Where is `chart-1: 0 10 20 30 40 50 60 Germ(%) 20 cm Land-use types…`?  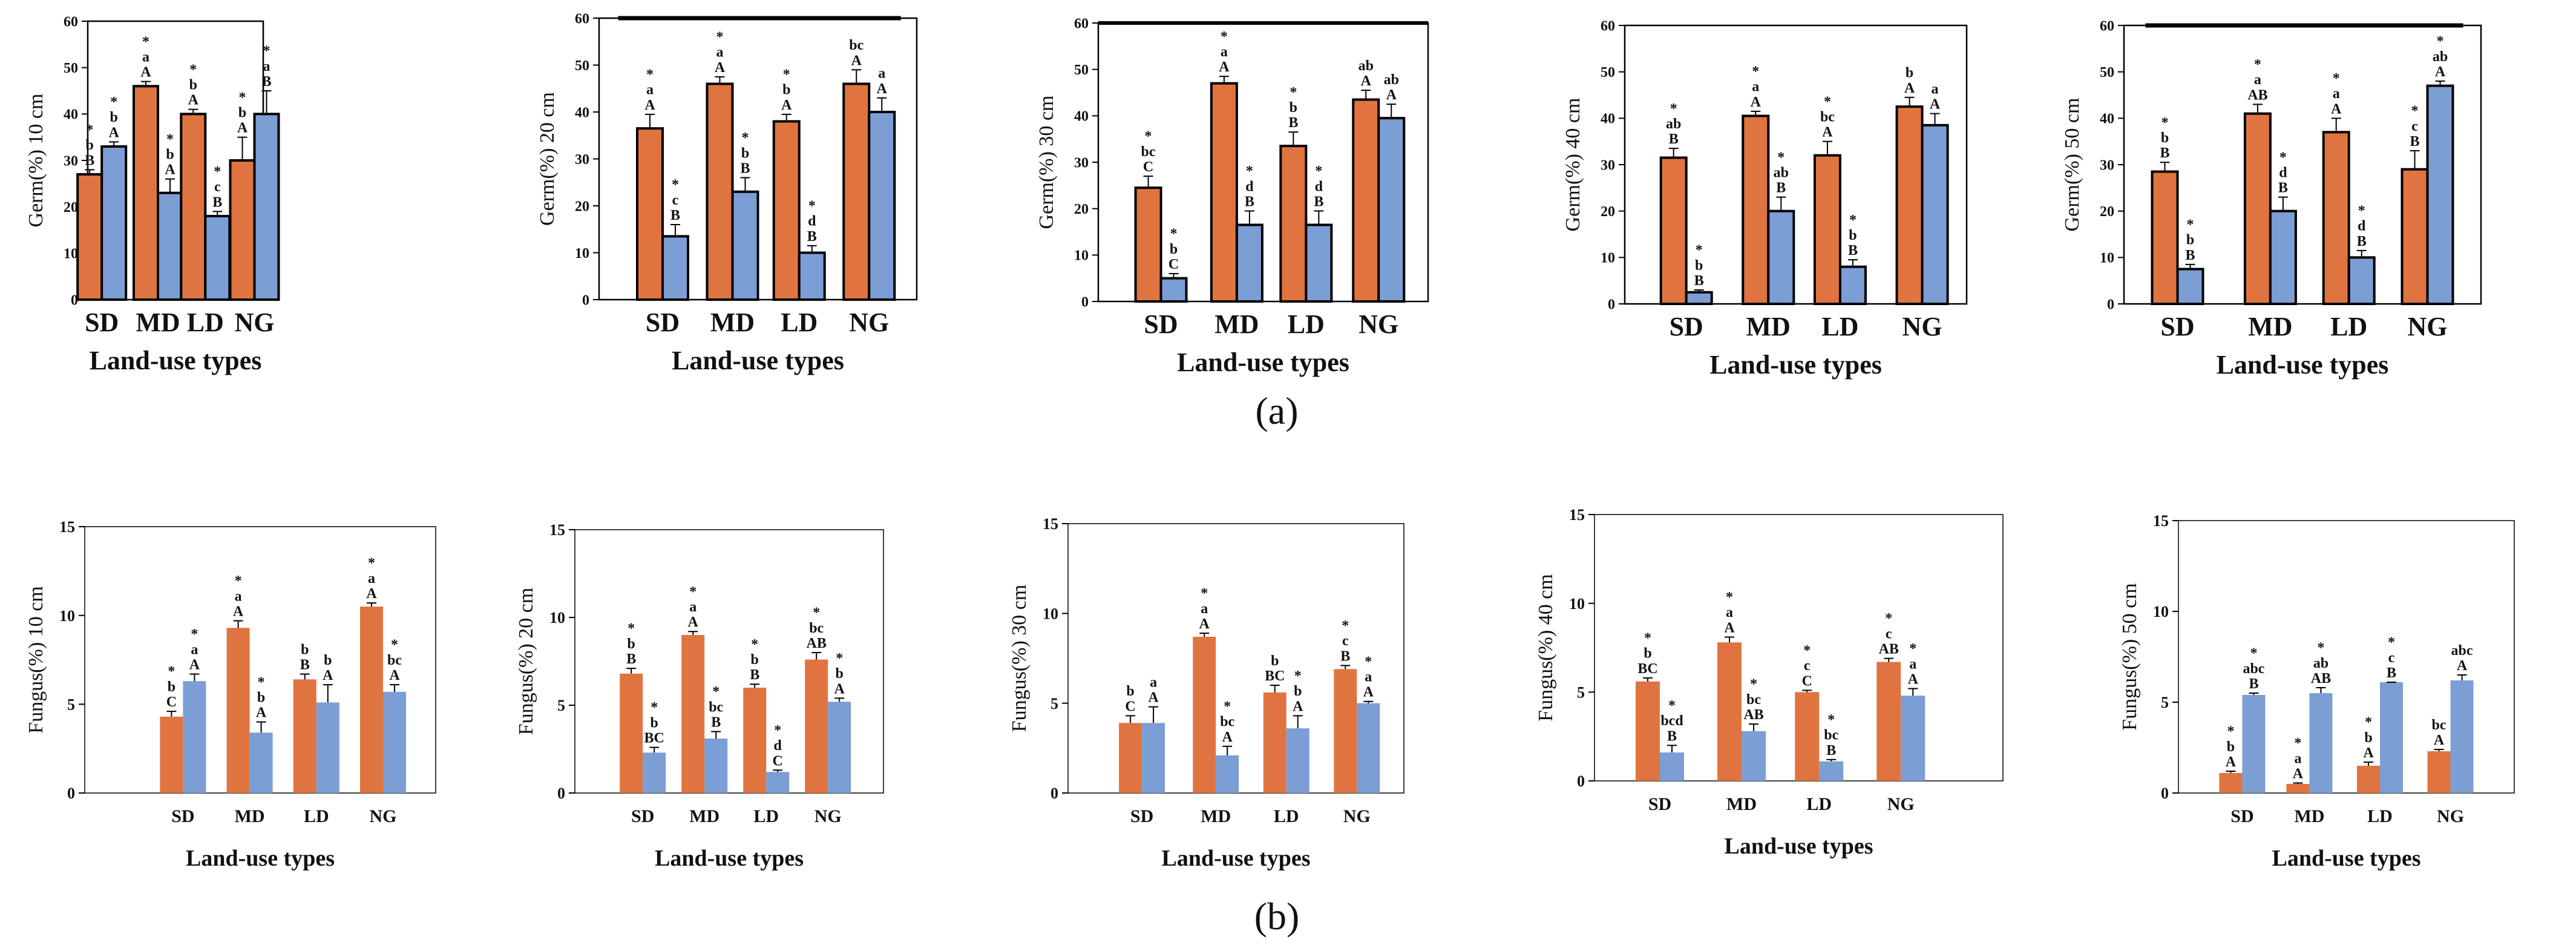
chart-1: 0 10 20 30 40 50 60 Germ(%) 20 cm Land-use types… is located at coordinates (727, 193).